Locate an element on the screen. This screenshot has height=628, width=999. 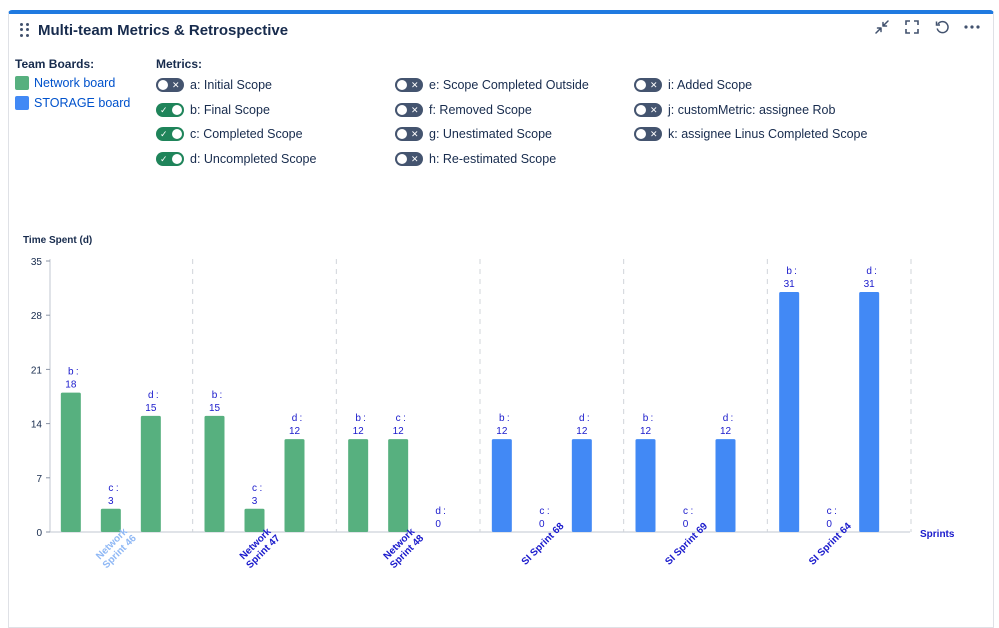
metric-toggle-j: ✕ j: customMetric: assignee Rob is located at coordinates (753, 110).